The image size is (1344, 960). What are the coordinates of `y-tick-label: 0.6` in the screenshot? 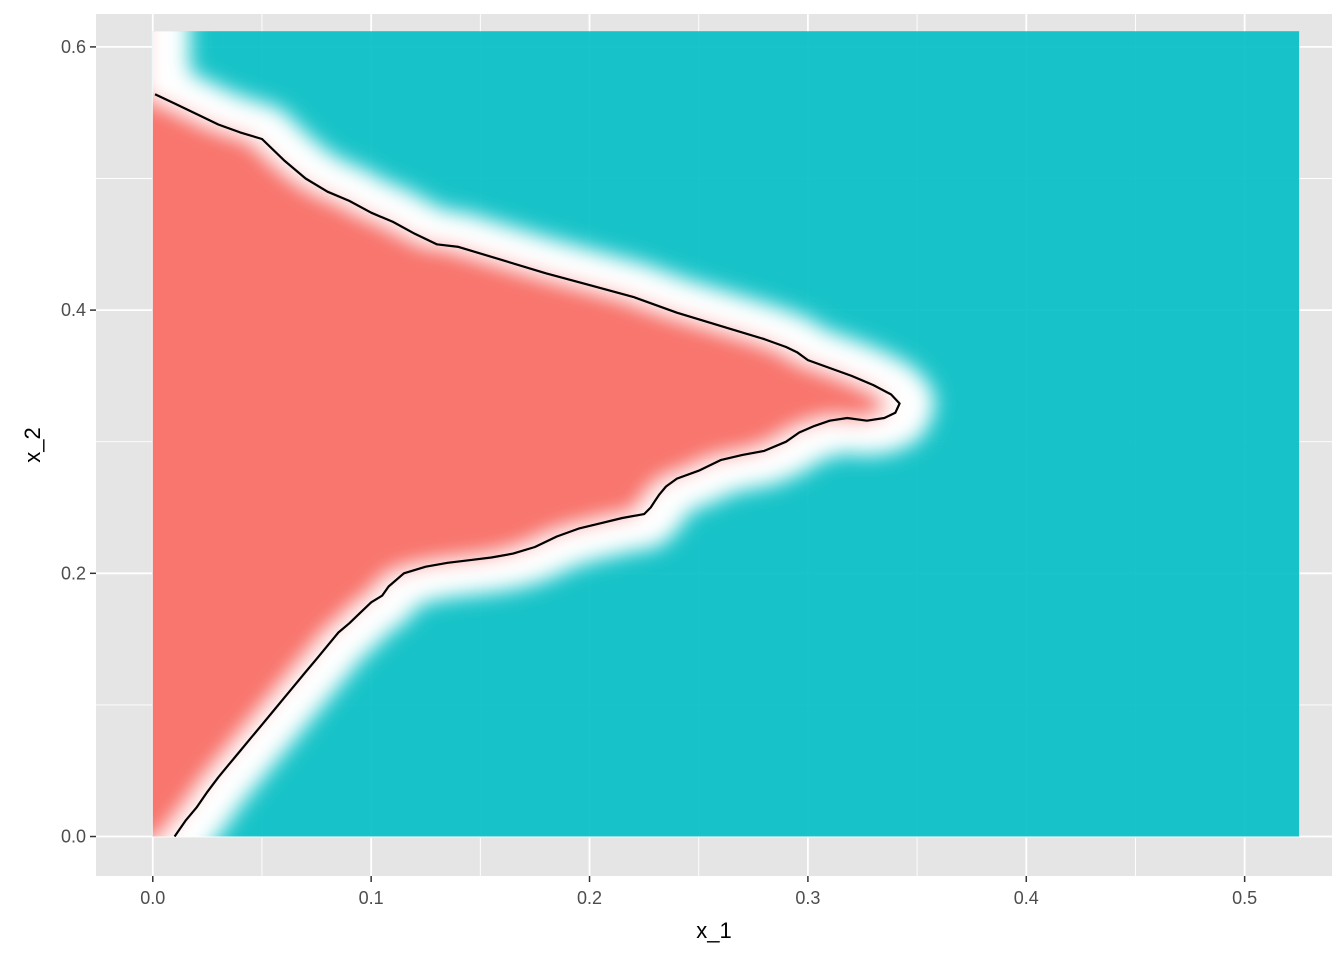 It's located at (73, 47).